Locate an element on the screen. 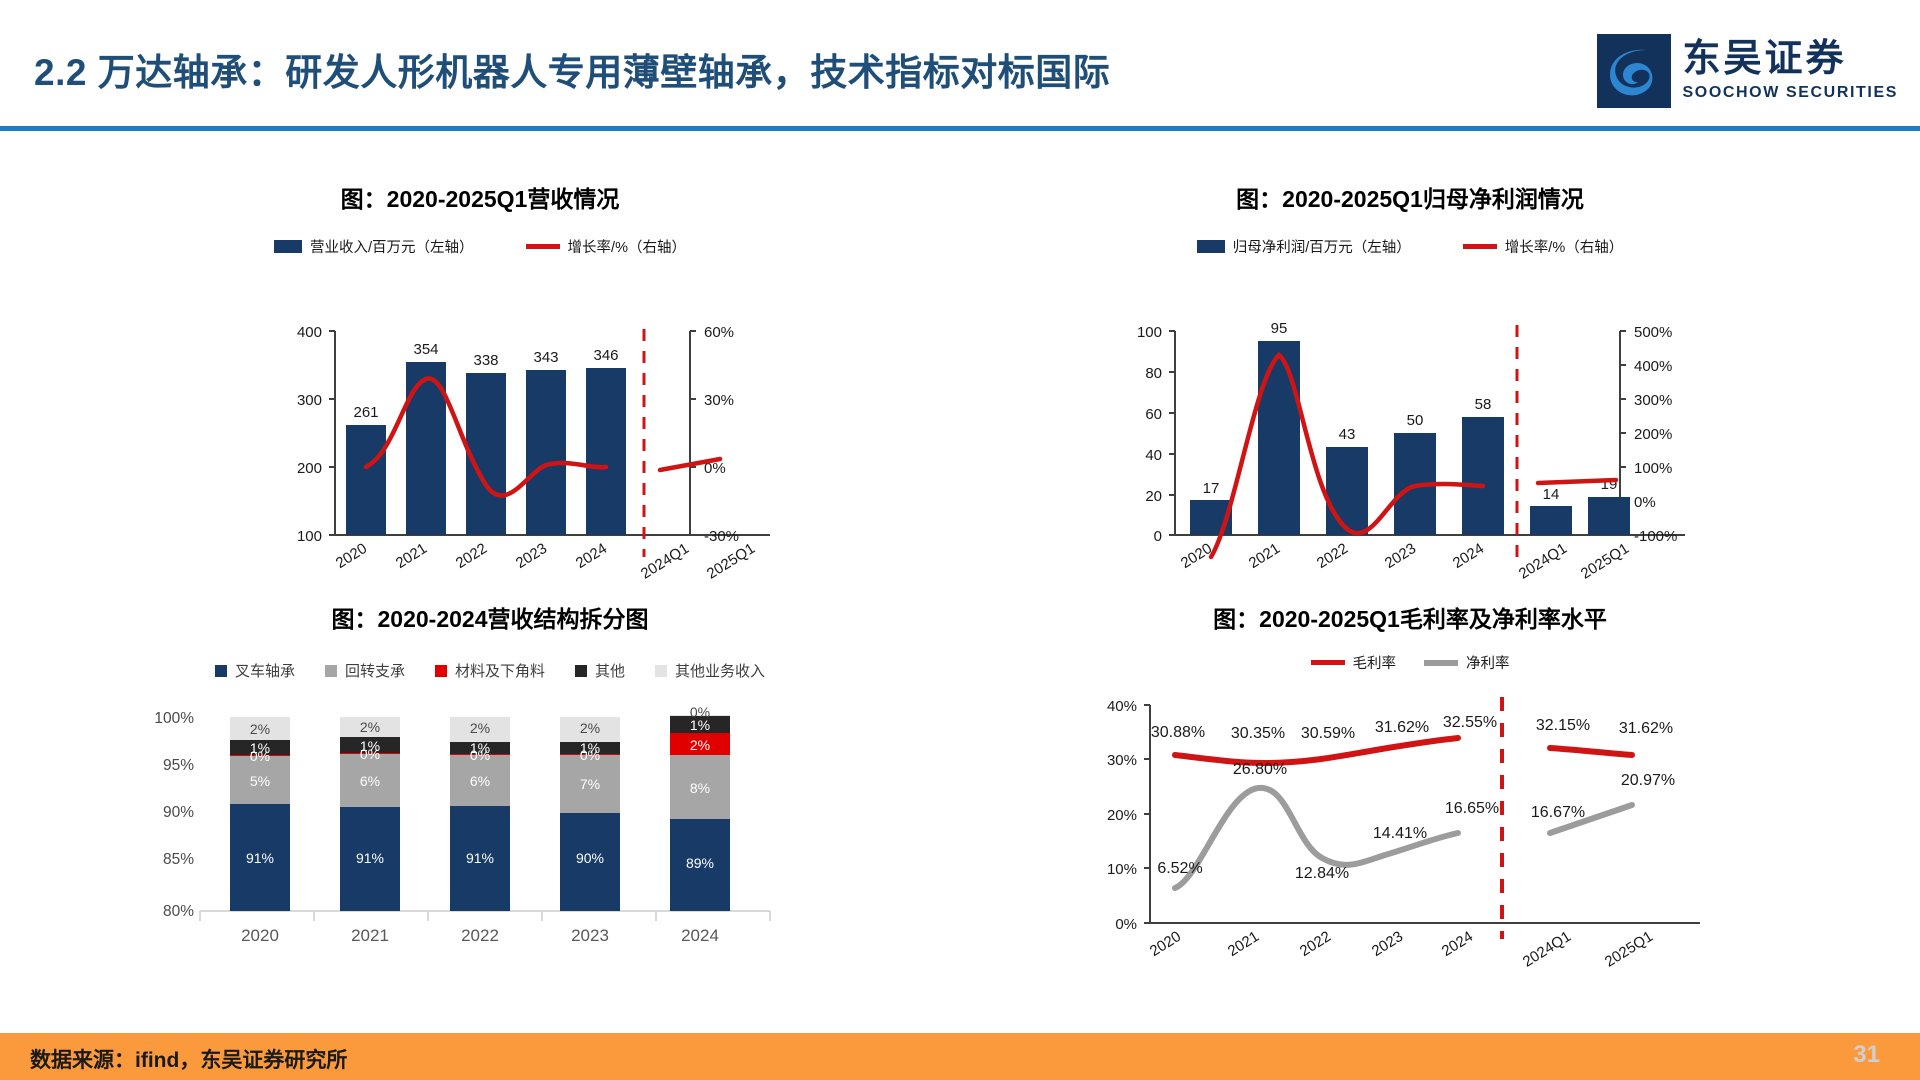 This screenshot has width=1920, height=1080. legend-bar-swatch-icon is located at coordinates (1210, 246).